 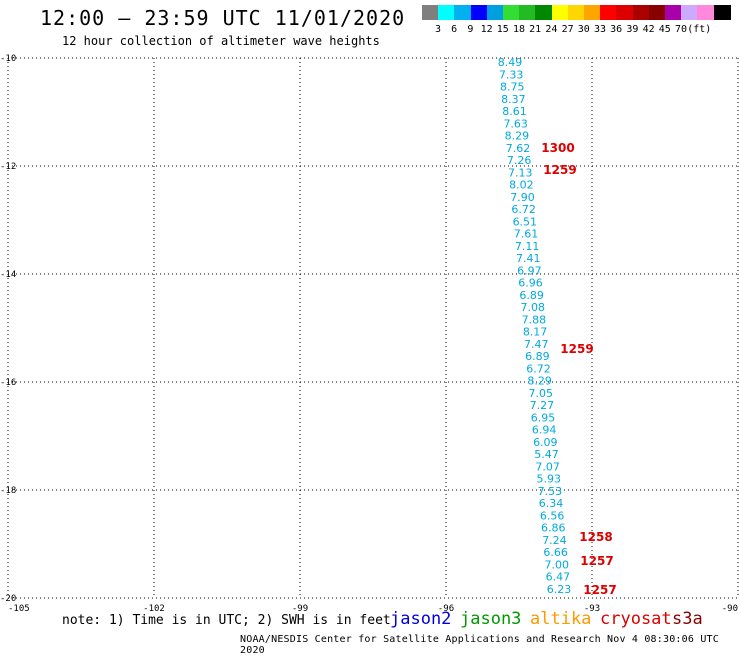 I want to click on scale-label: (ft), so click(x=699, y=29).